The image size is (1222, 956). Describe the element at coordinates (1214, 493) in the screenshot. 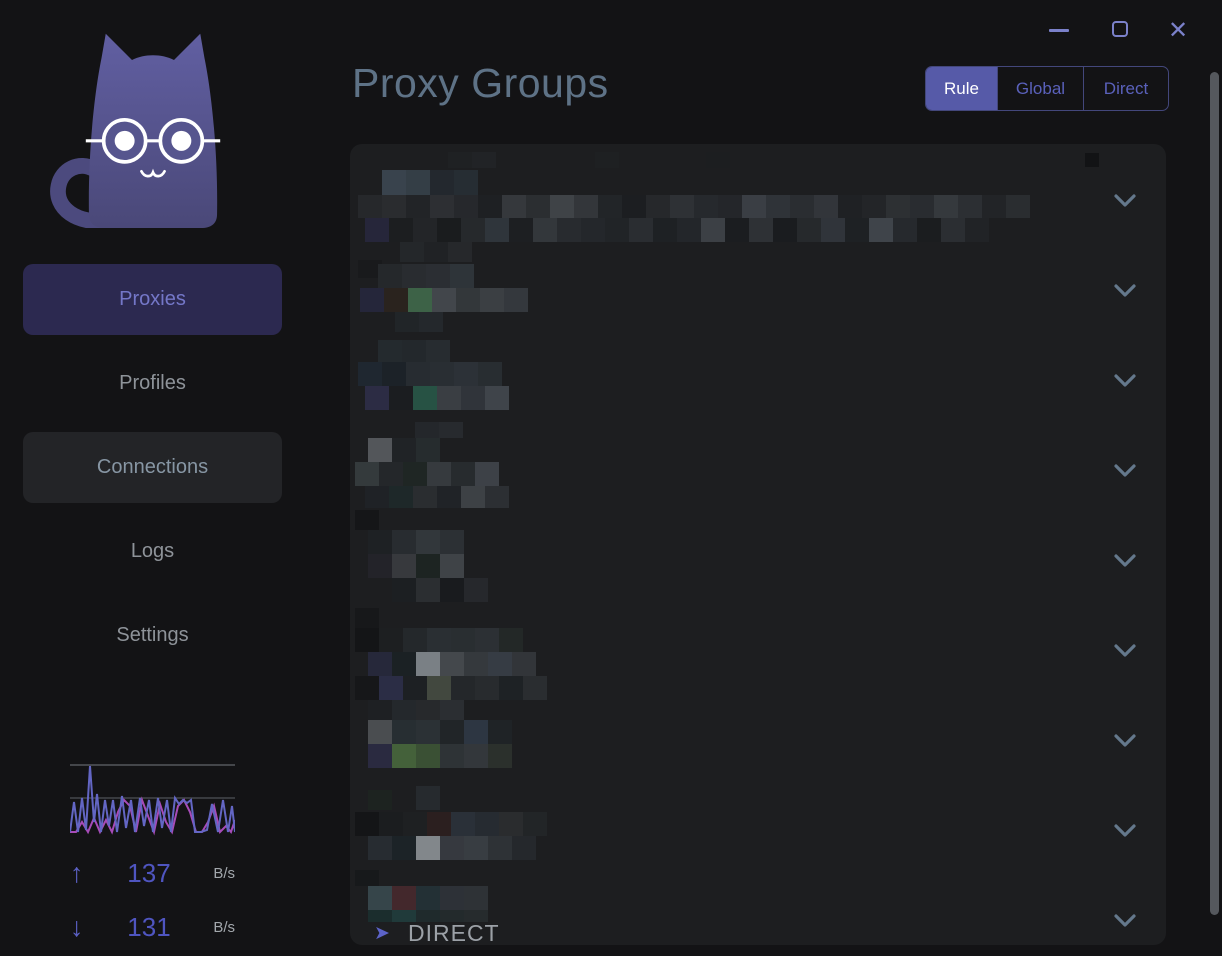

I see `vertical-scrollbar-thumb` at that location.